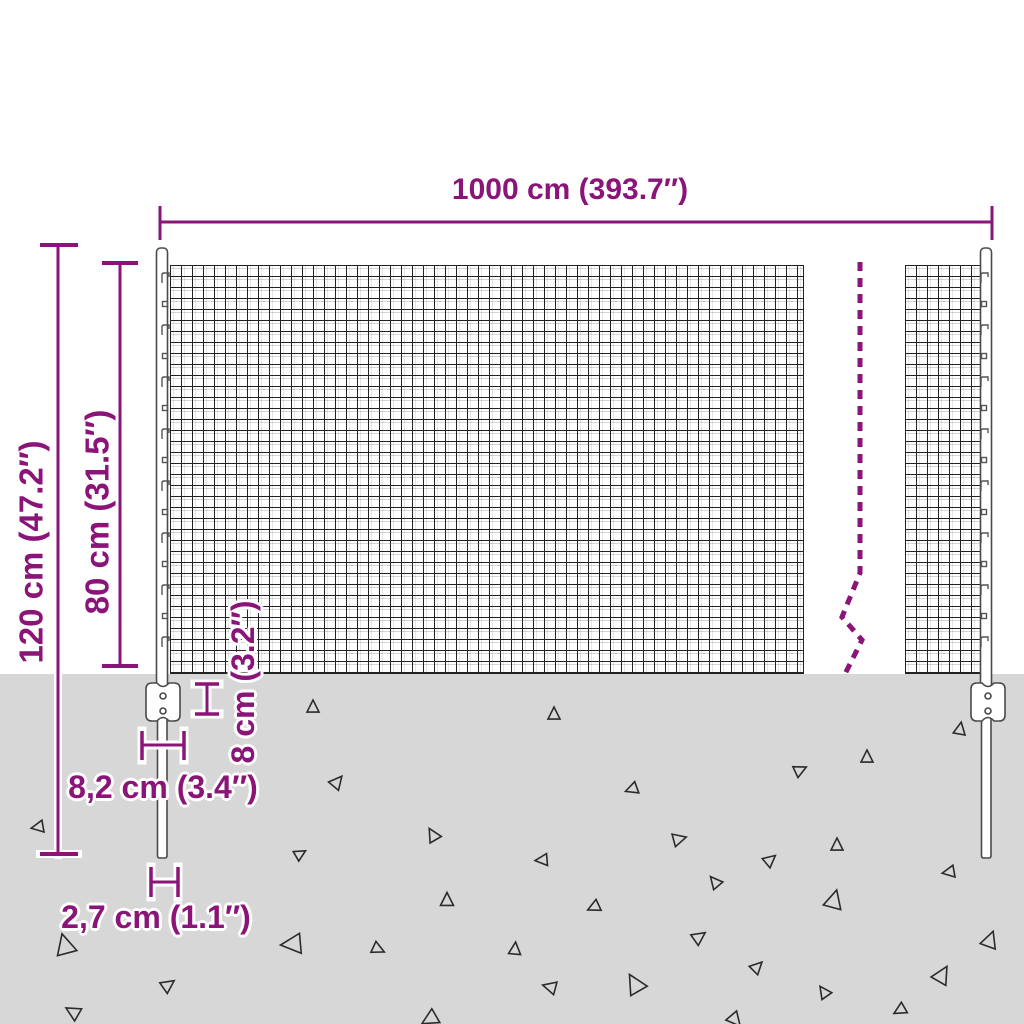 The height and width of the screenshot is (1024, 1024). I want to click on label-anchor-depth: 8 cm (3.2″), so click(243, 682).